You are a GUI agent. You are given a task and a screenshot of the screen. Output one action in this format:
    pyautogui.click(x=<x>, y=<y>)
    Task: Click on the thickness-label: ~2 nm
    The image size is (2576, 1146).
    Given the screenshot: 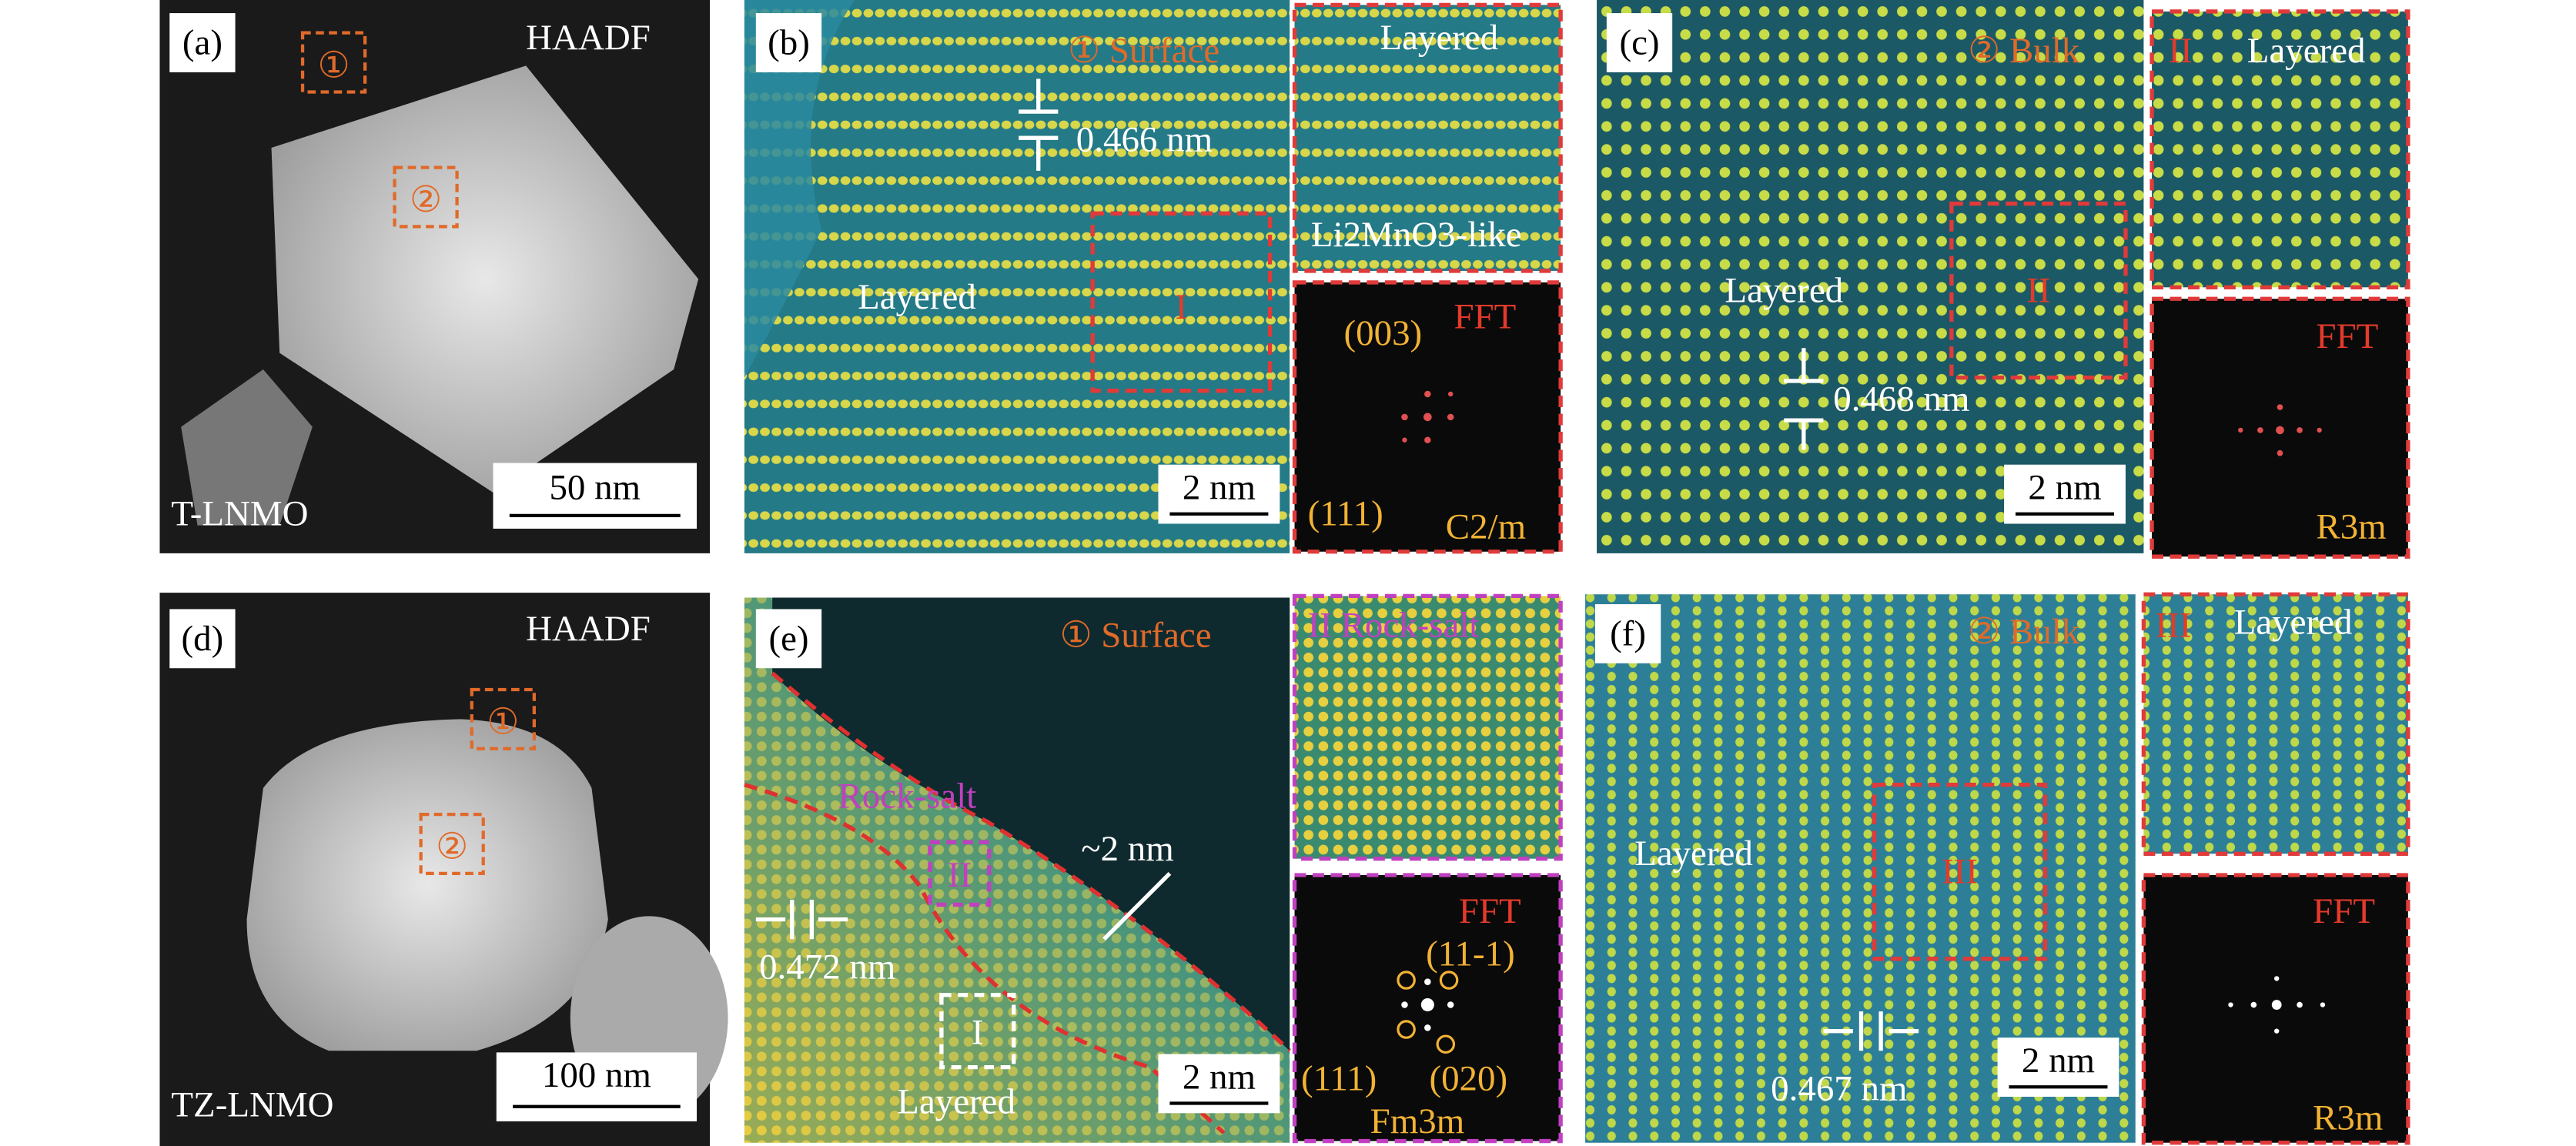 What is the action you would take?
    pyautogui.click(x=1127, y=849)
    